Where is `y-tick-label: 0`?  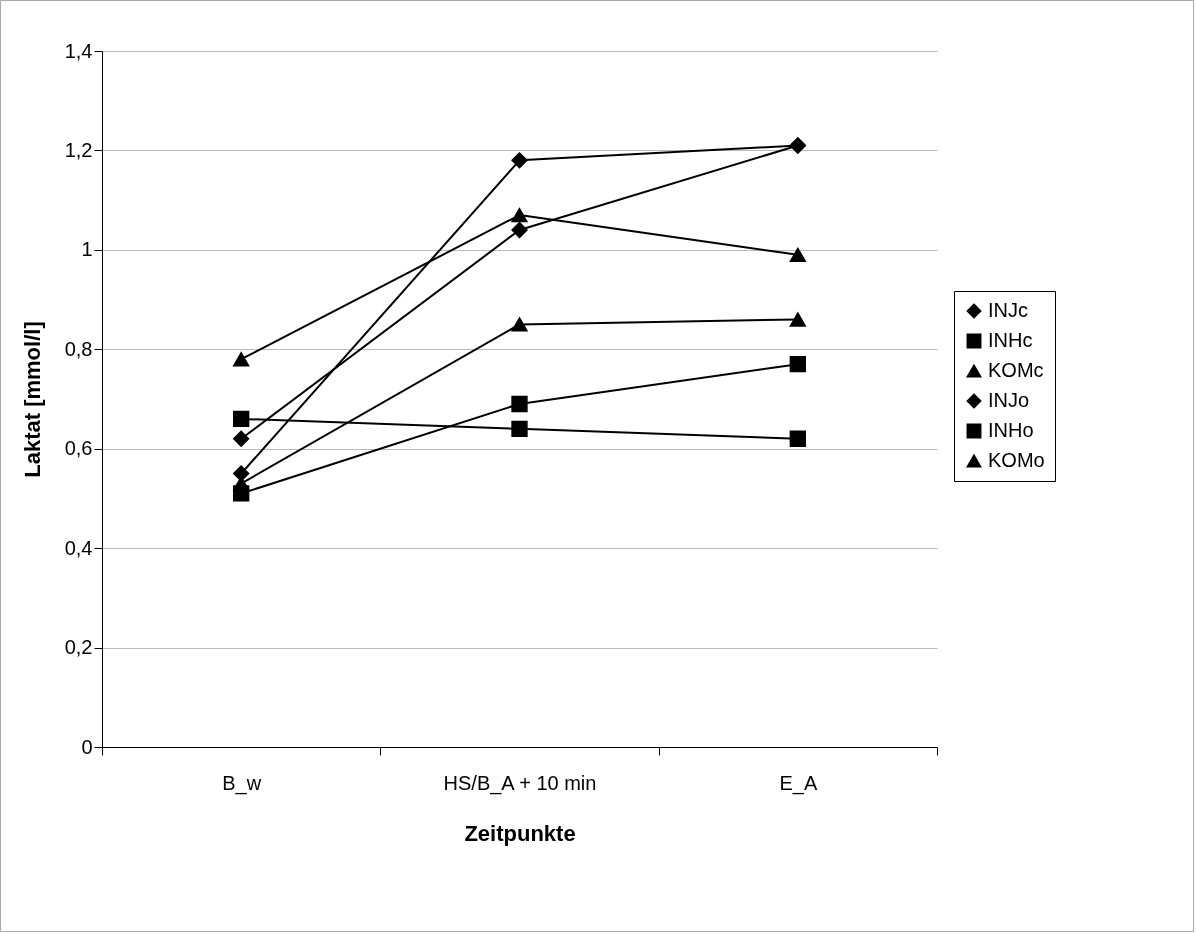 y-tick-label: 0 is located at coordinates (87, 746).